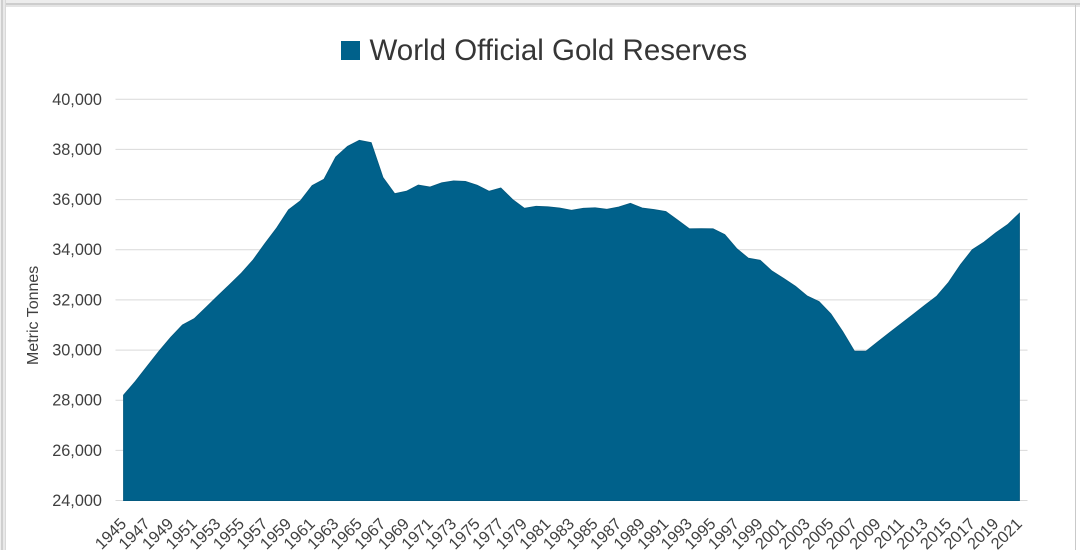  I want to click on svg-text: 28,000, so click(77, 401).